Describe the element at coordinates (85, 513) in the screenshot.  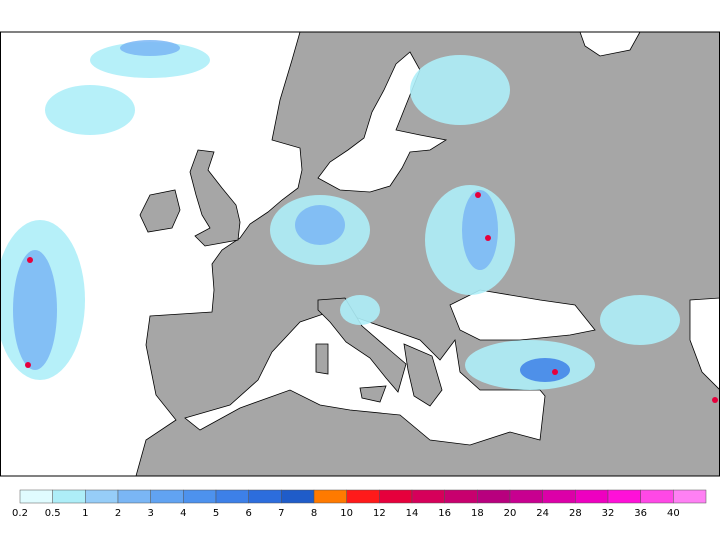
I see `colorbar-label: 1` at that location.